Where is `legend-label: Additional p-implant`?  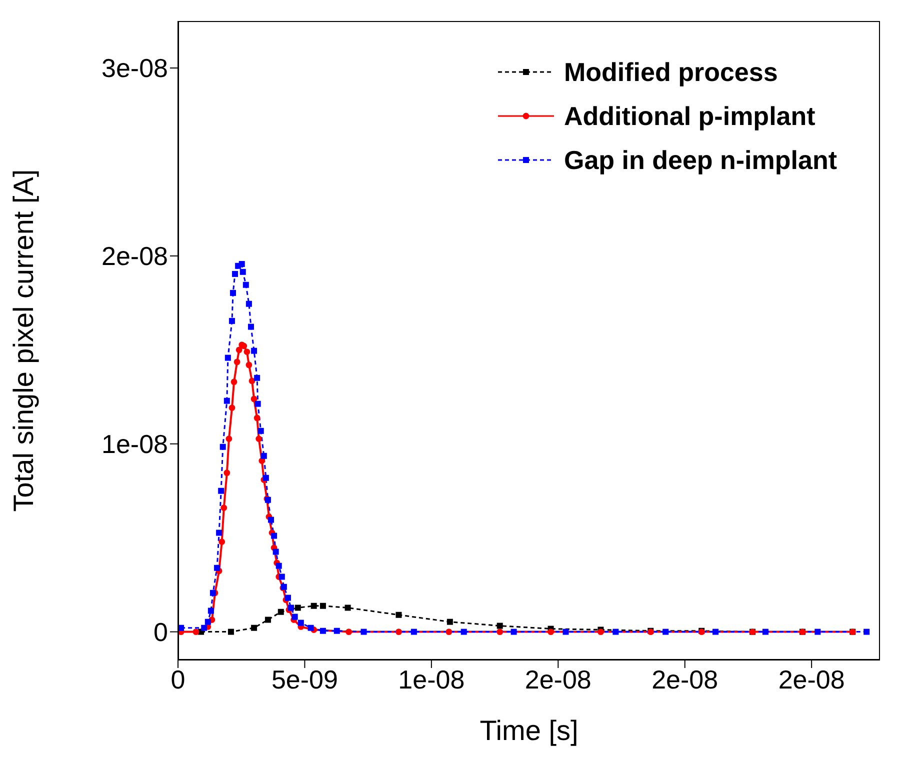 legend-label: Additional p-implant is located at coordinates (690, 116).